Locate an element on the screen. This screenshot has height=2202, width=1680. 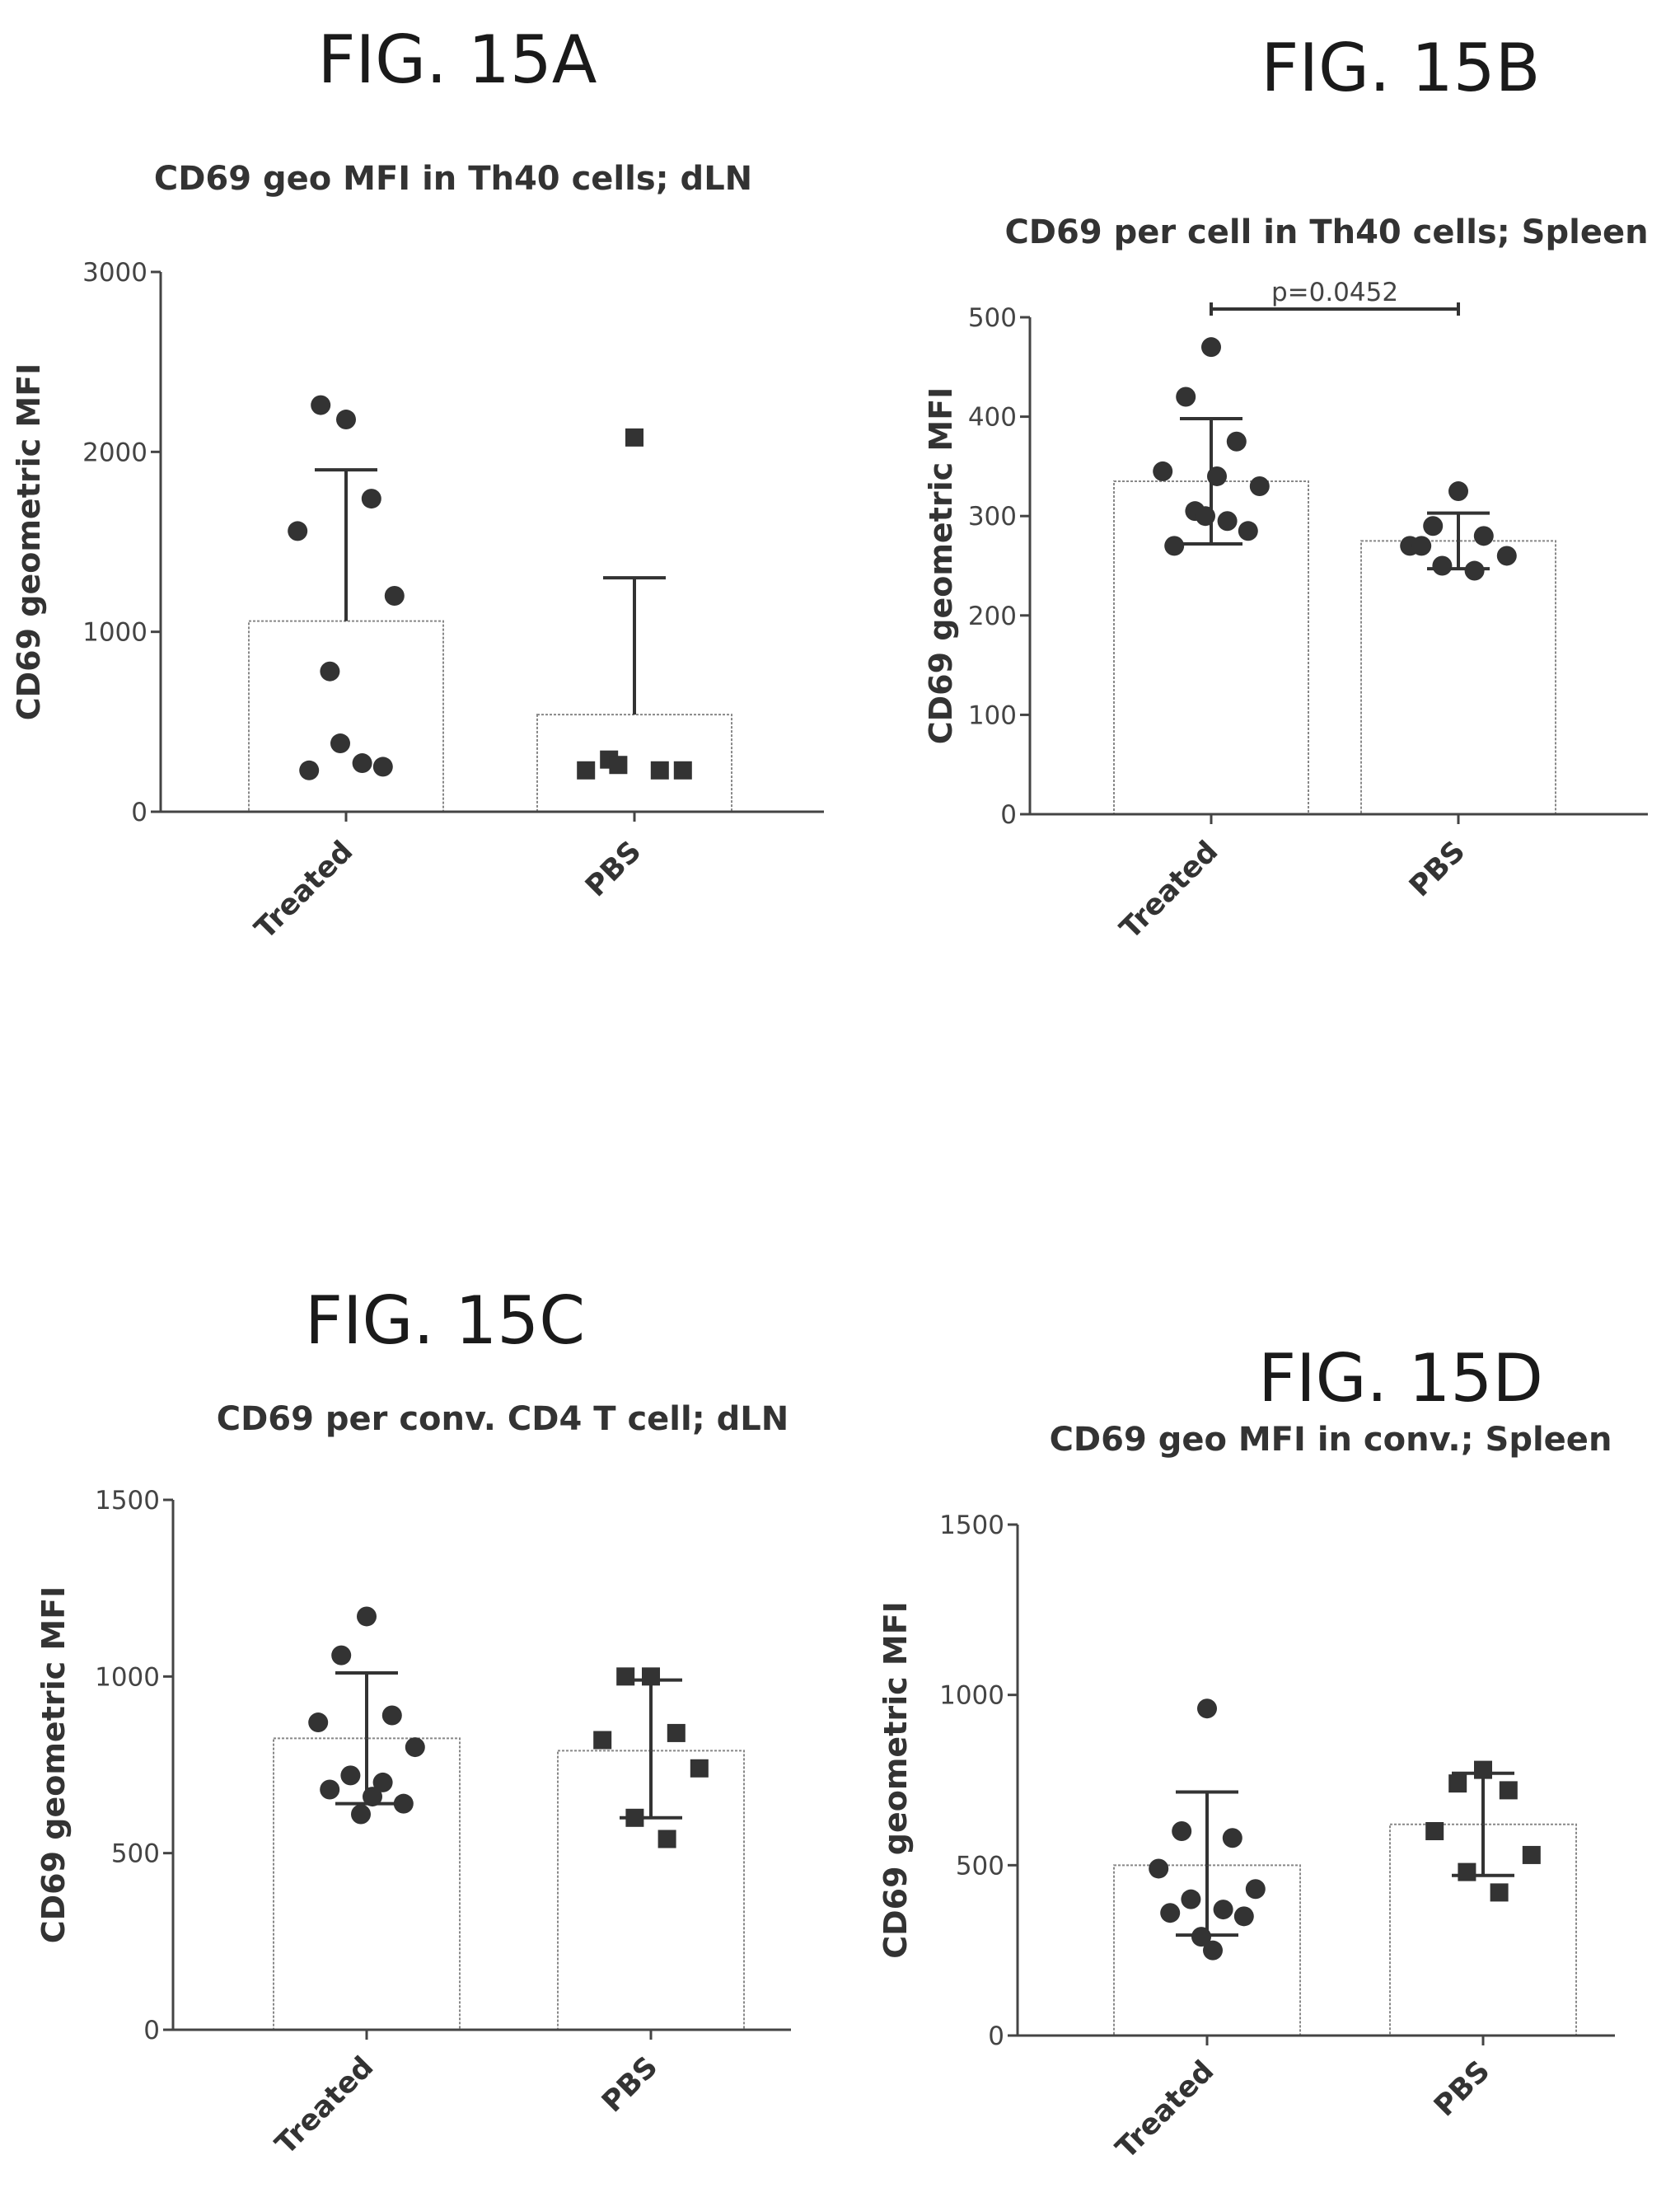
chart-1-y-tick-label: 0 is located at coordinates (139, 812).